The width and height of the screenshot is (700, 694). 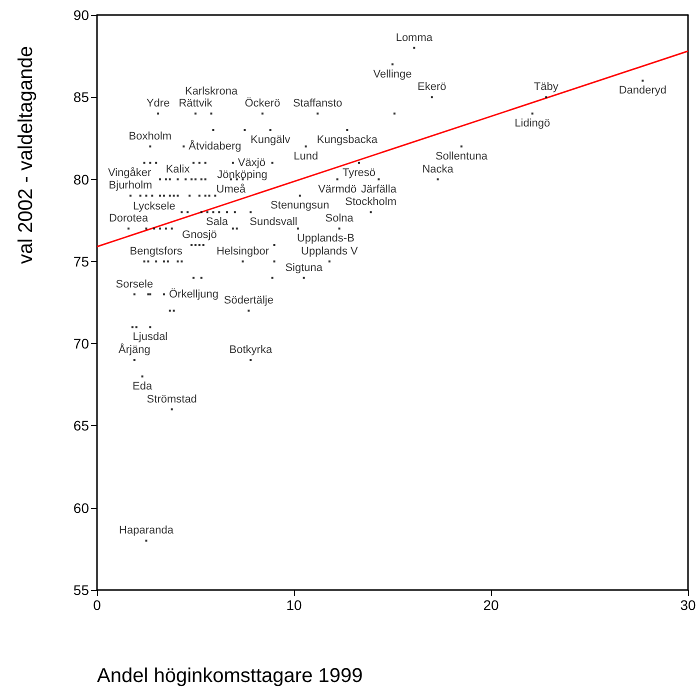 What do you see at coordinates (306, 156) in the screenshot?
I see `data-label: Lund` at bounding box center [306, 156].